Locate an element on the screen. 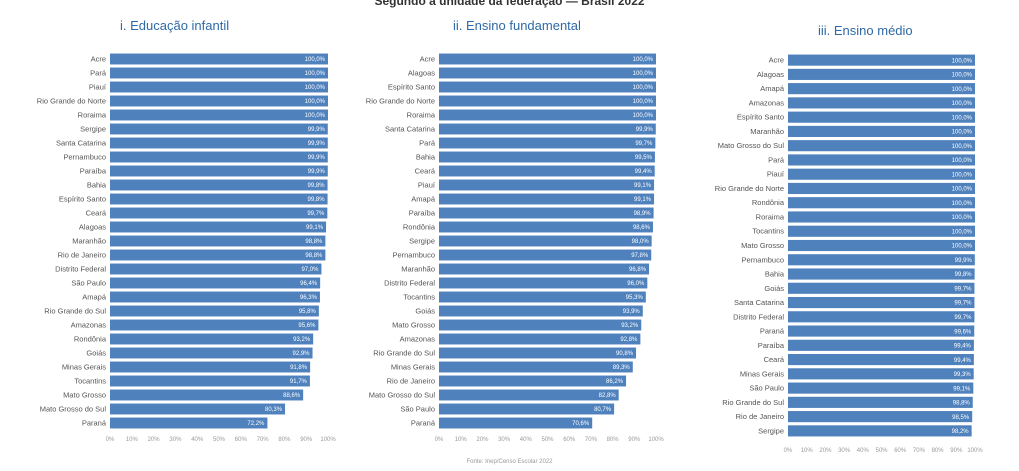 The height and width of the screenshot is (471, 1019). x-tick-label: 30% is located at coordinates (175, 440).